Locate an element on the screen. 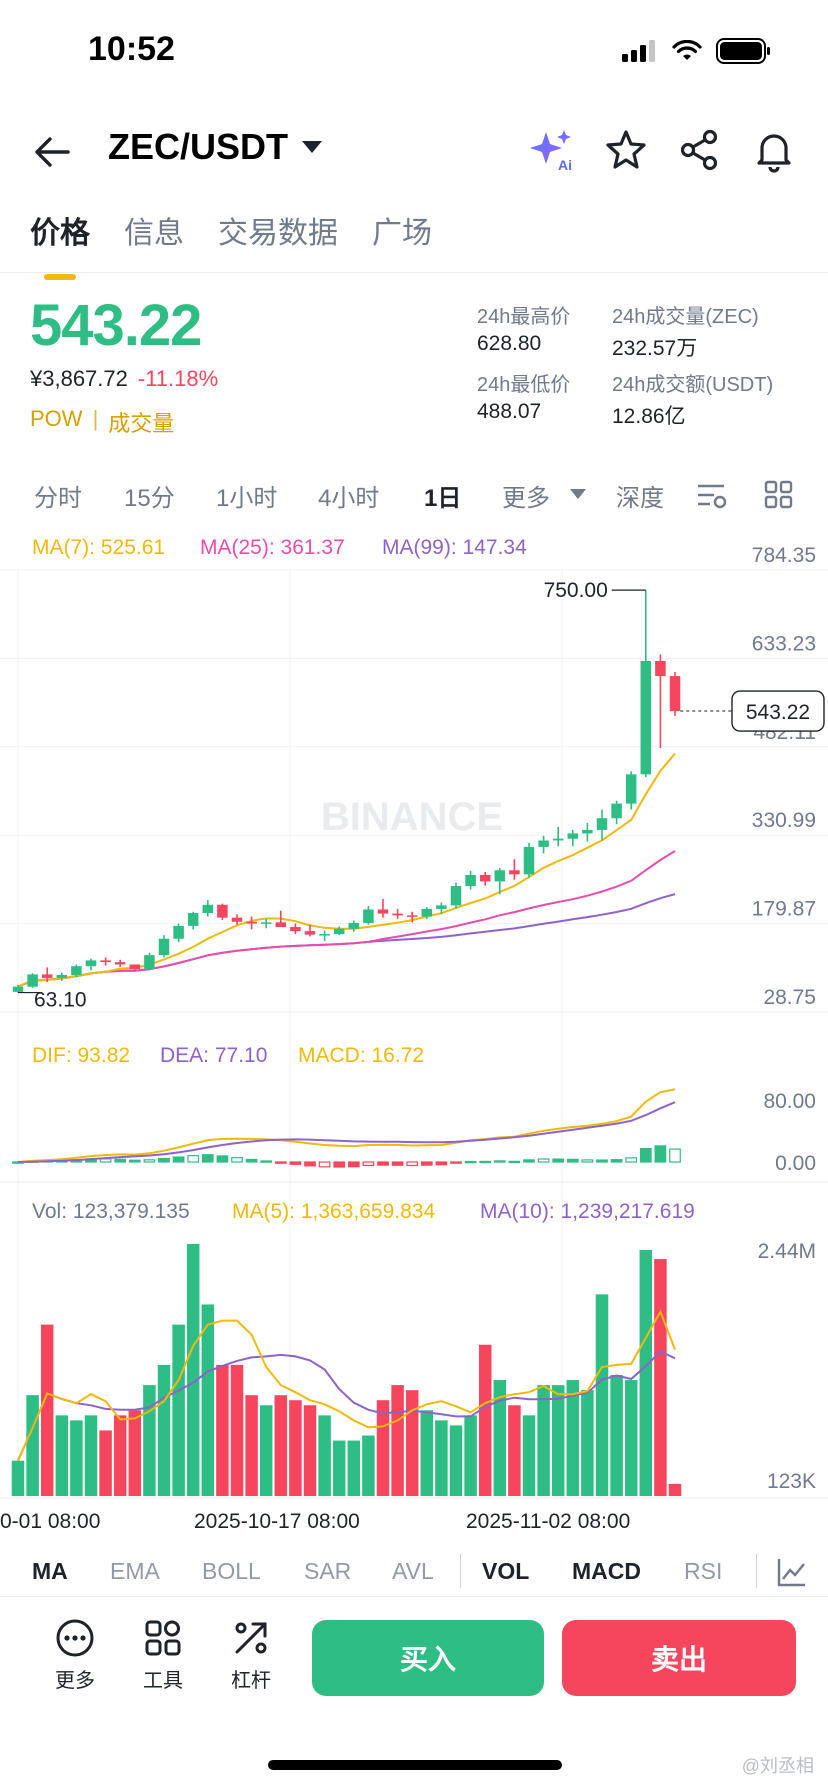 The height and width of the screenshot is (1792, 828). layout-grid-icon is located at coordinates (779, 495).